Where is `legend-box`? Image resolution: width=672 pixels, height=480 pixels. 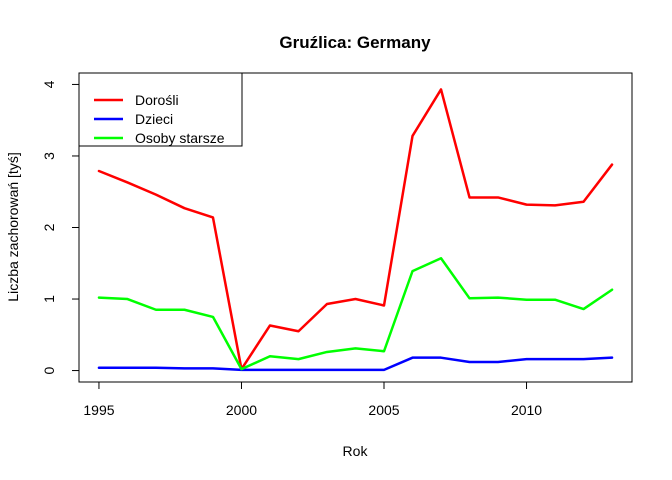 legend-box is located at coordinates (160, 109).